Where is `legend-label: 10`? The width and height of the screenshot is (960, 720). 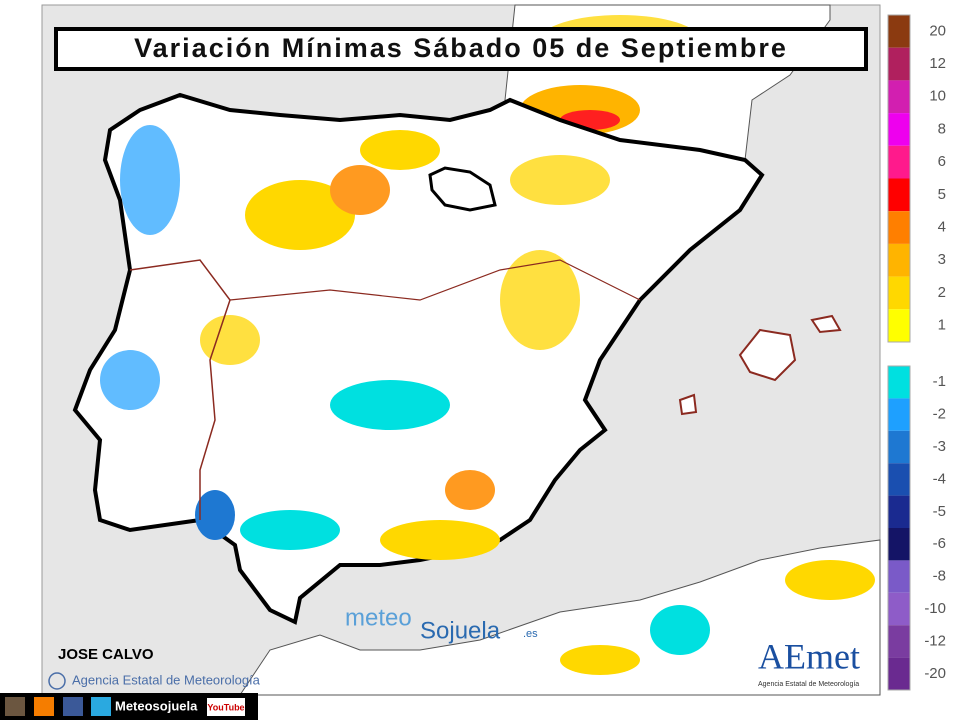 legend-label: 10 is located at coordinates (937, 96).